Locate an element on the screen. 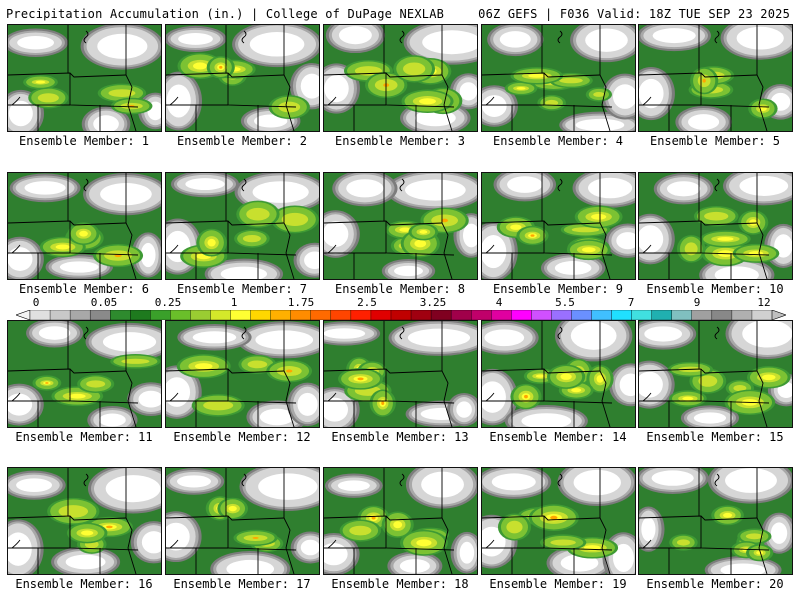  colorbar-tick-label: 9 is located at coordinates (697, 302).